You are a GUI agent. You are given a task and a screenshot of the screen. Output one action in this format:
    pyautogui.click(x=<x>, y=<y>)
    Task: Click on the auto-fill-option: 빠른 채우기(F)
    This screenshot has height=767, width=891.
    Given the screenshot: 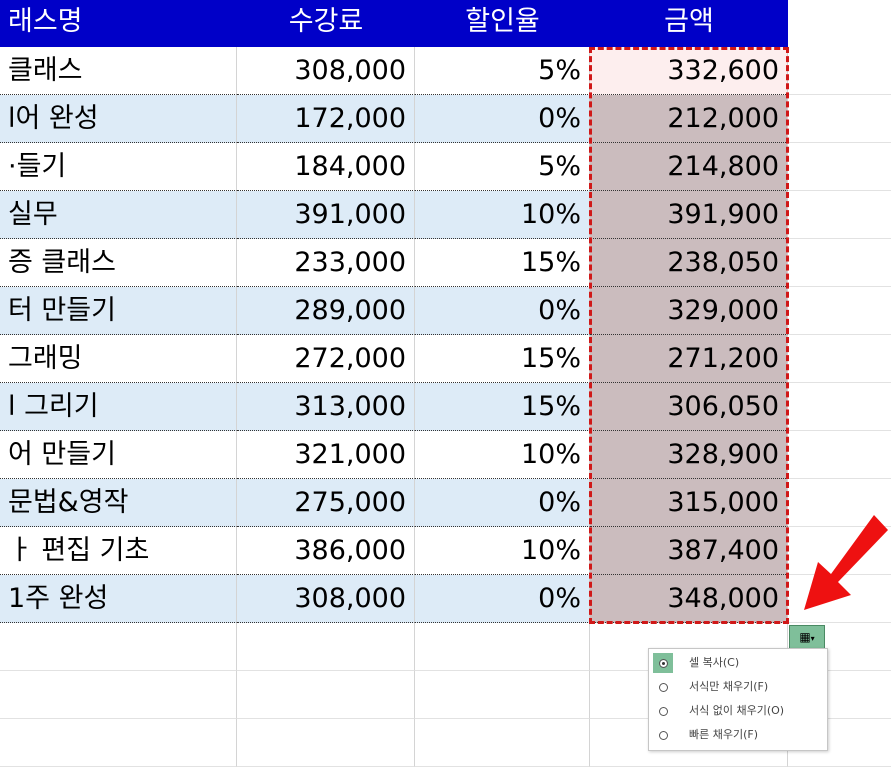 What is the action you would take?
    pyautogui.click(x=738, y=735)
    